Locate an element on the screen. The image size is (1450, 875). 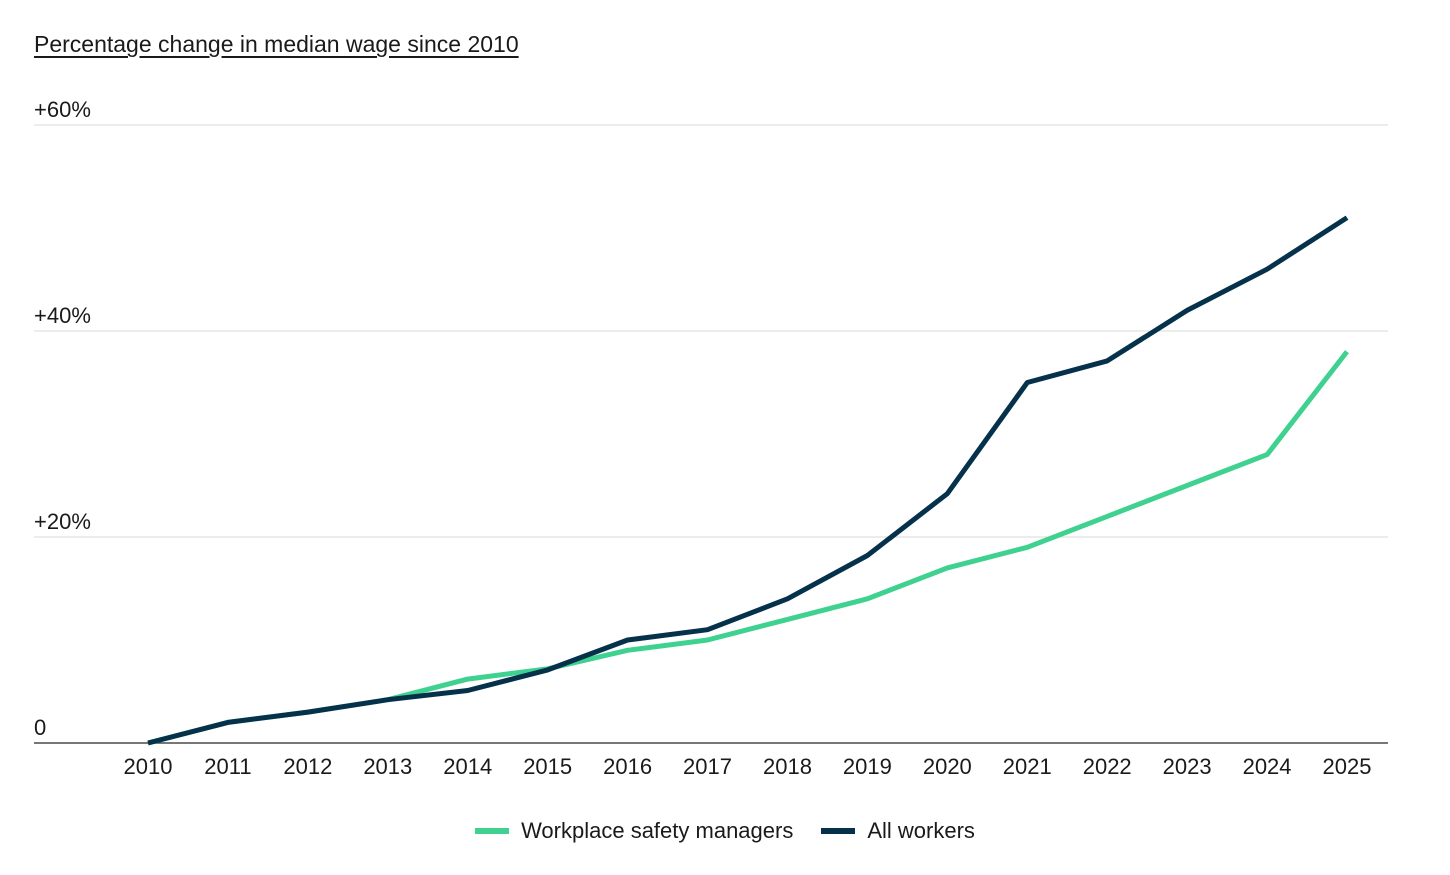
y-tick-label: +40% is located at coordinates (62, 315).